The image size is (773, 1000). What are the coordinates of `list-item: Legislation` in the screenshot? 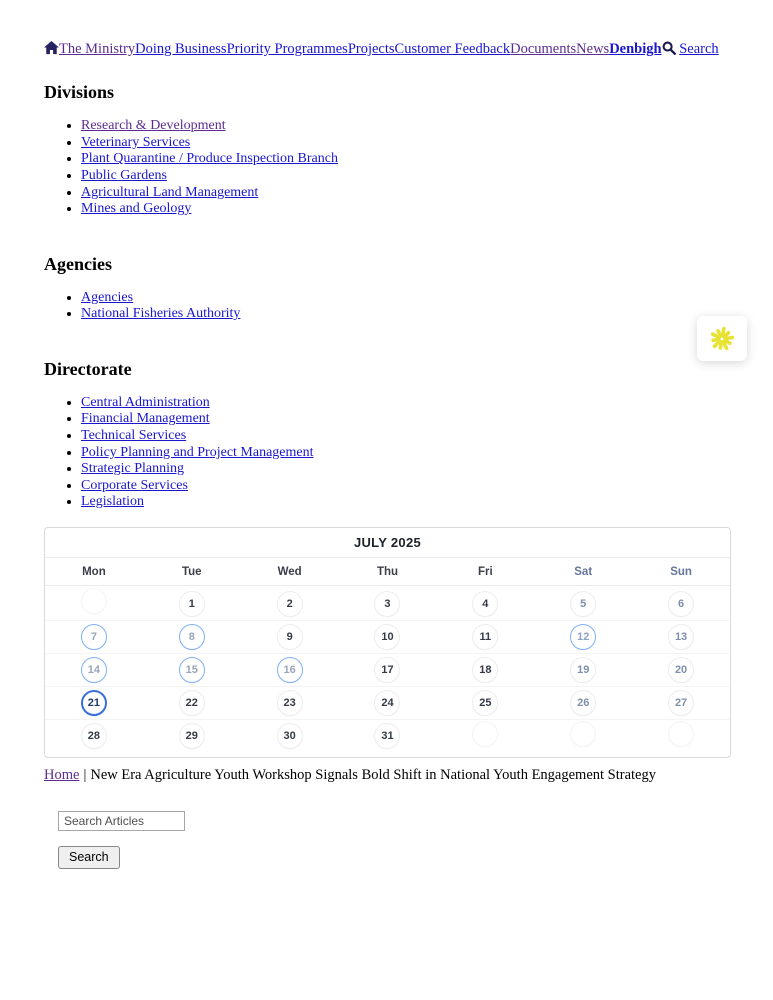 It's located at (406, 502).